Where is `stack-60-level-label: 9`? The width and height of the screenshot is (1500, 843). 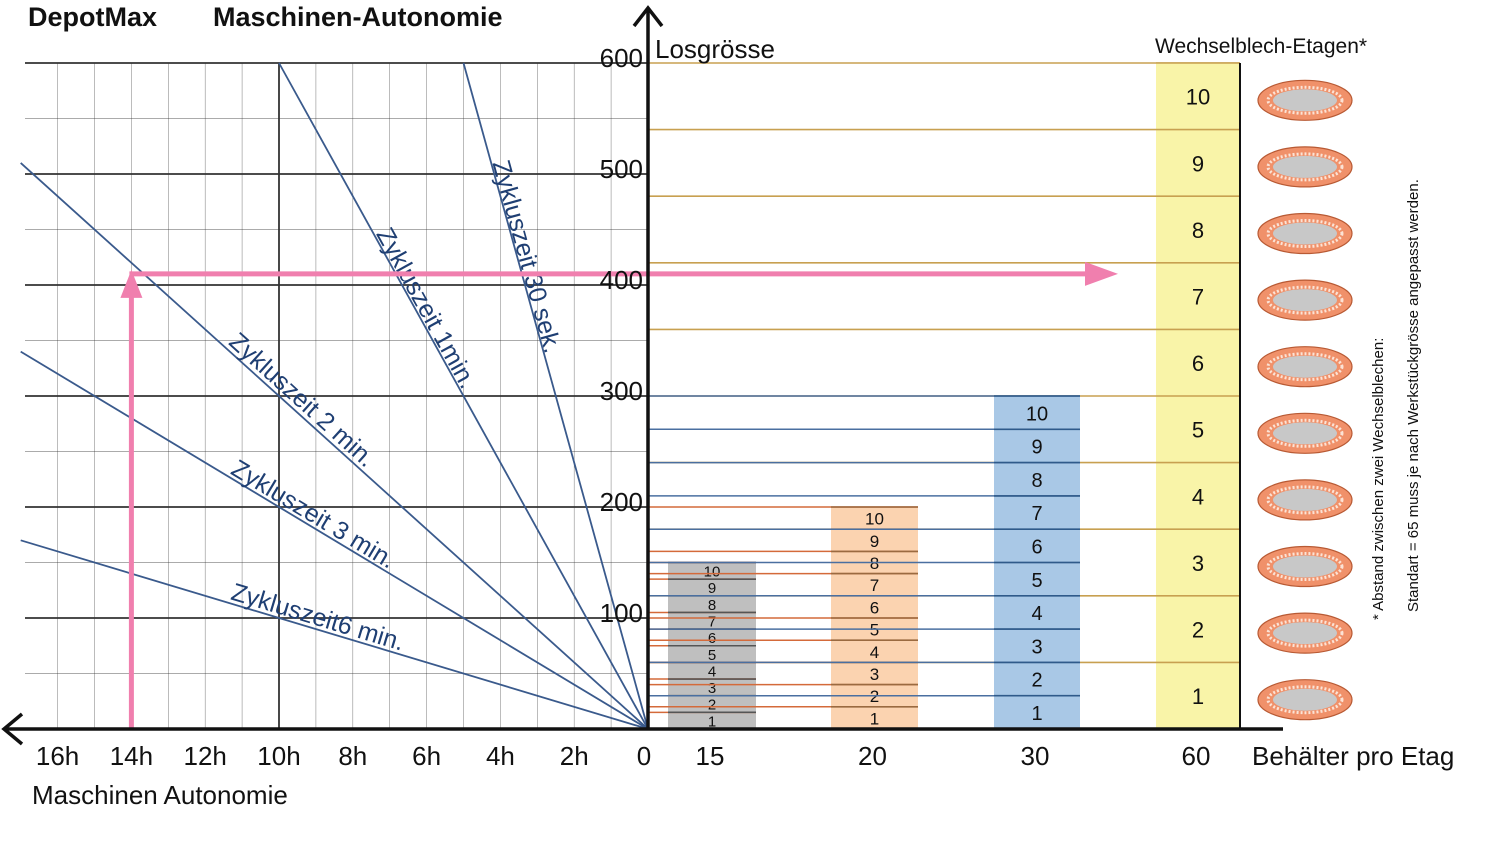
stack-60-level-label: 9 is located at coordinates (1198, 163).